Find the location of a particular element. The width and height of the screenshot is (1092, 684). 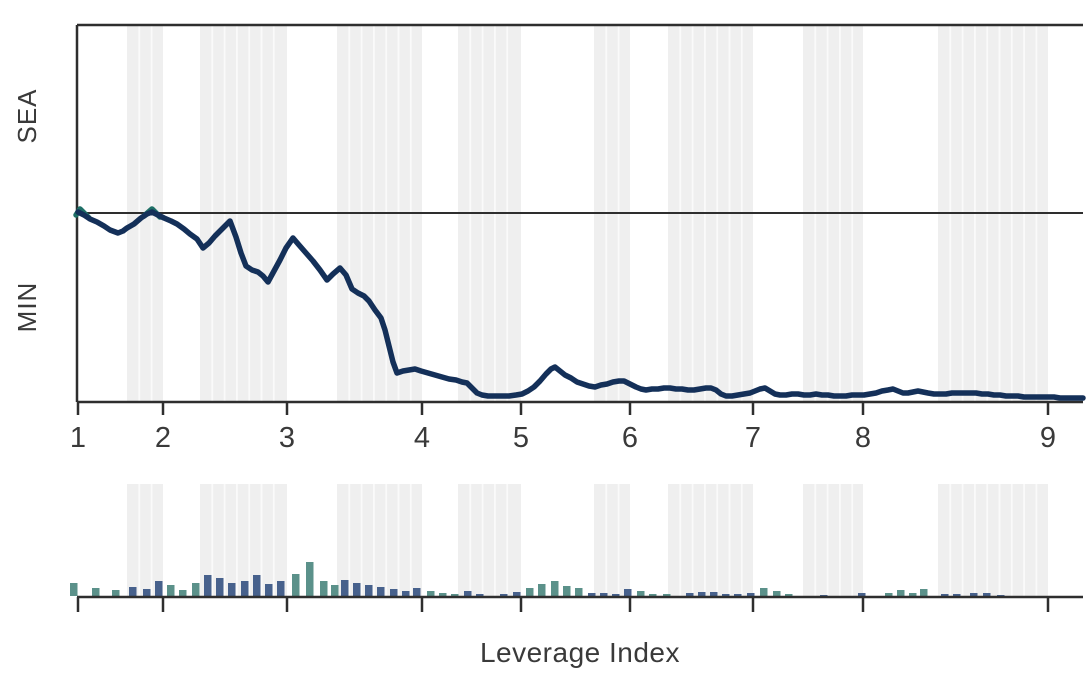

x-tick-label-4: 4 is located at coordinates (422, 438).